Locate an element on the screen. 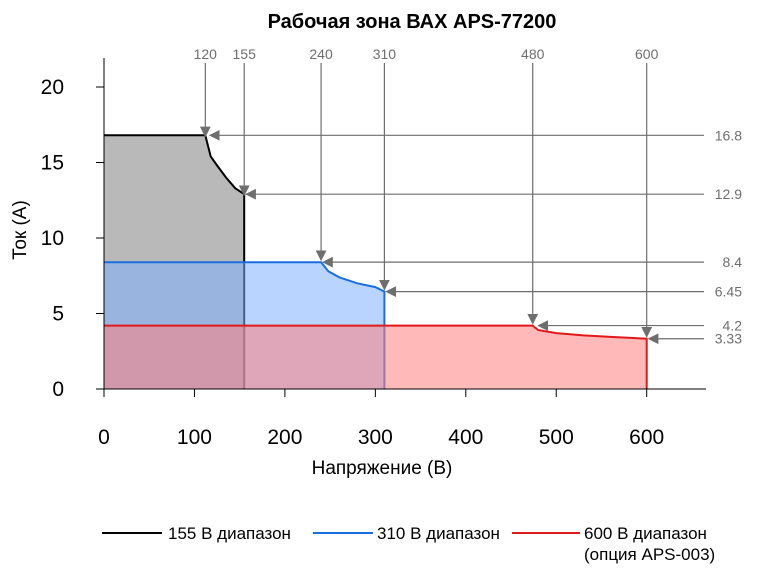 Image resolution: width=766 pixels, height=571 pixels. y-axis-title: Ток (А) is located at coordinates (20, 230).